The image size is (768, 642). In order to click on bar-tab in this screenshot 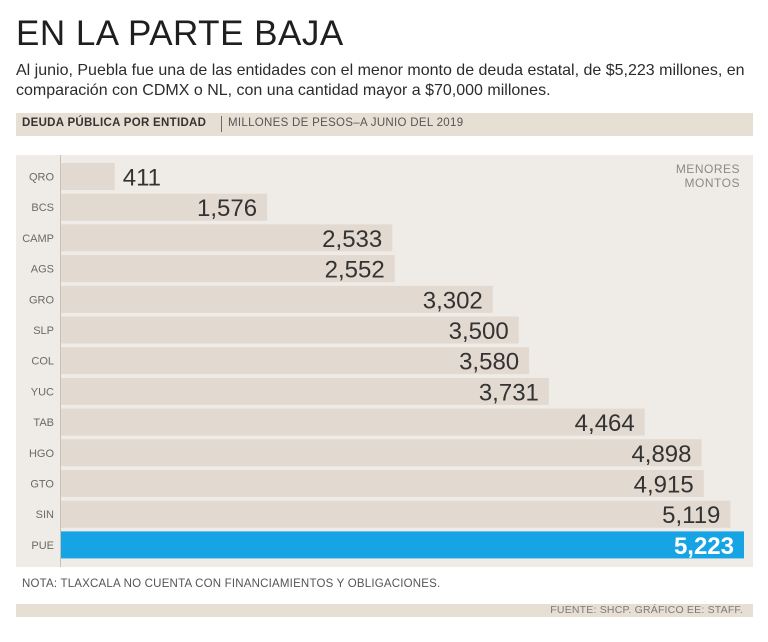, I will do `click(353, 422)`.